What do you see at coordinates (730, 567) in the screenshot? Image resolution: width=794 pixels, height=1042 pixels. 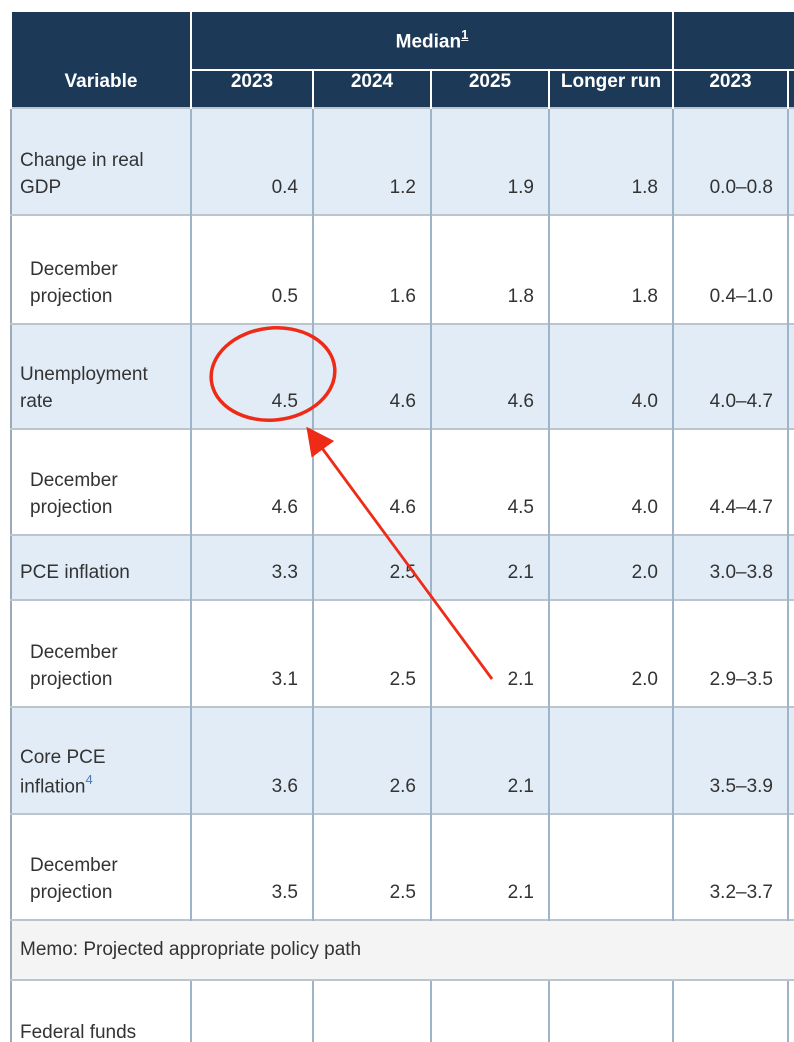 I see `cell-value: 3.0–3.8` at bounding box center [730, 567].